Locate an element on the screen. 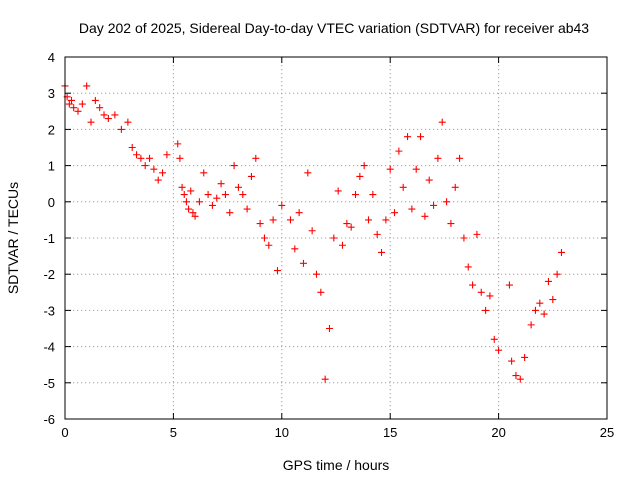 The width and height of the screenshot is (640, 480). x-tick-label: 10 is located at coordinates (282, 432).